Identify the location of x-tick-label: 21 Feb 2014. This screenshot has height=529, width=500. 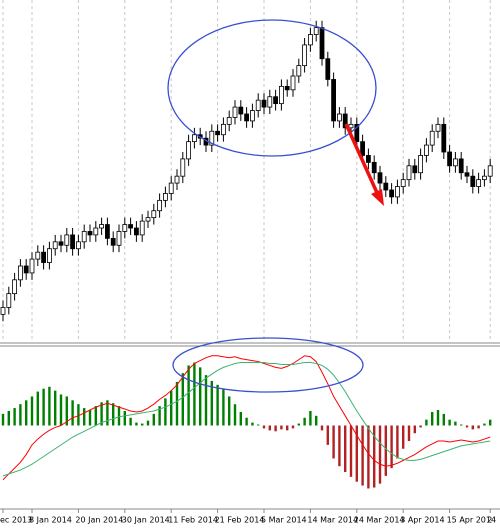
(240, 520).